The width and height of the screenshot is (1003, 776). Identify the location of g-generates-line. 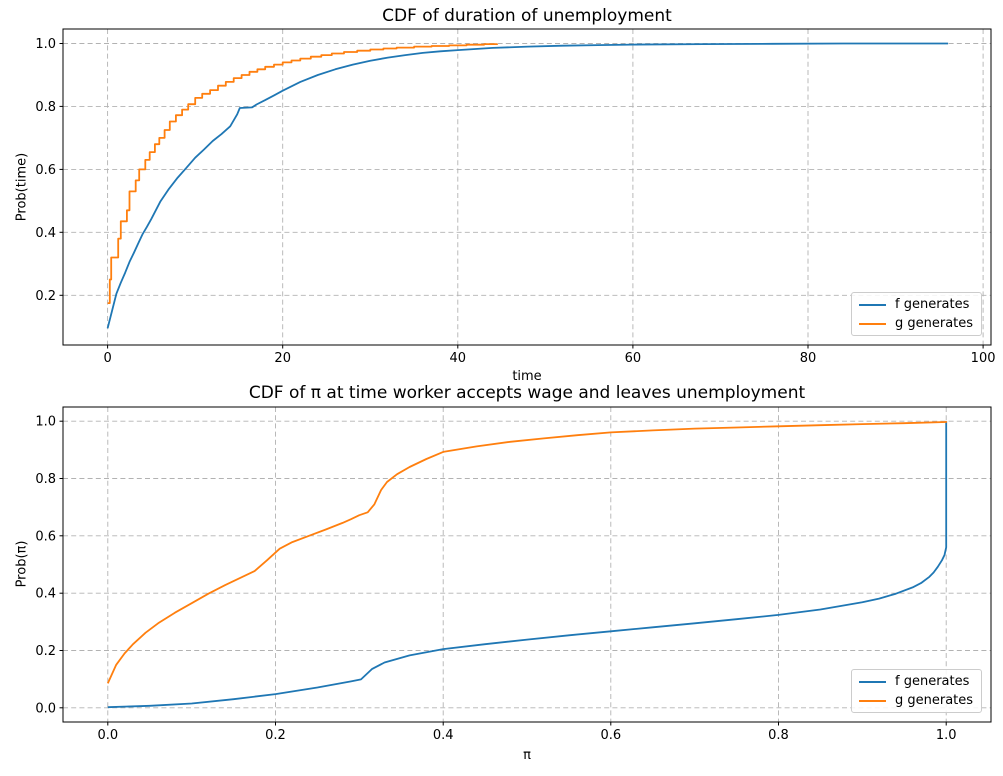
(303, 173).